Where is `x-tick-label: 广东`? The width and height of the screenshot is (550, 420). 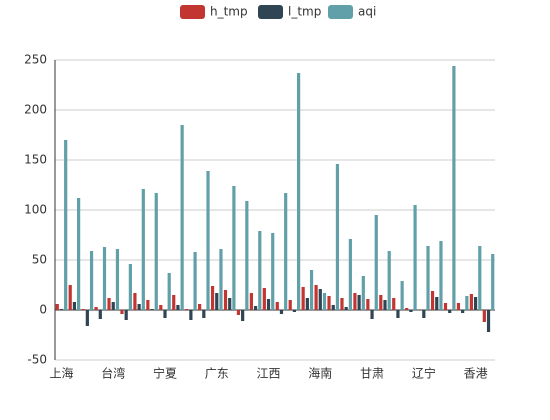 x-tick-label: 广东 is located at coordinates (217, 374).